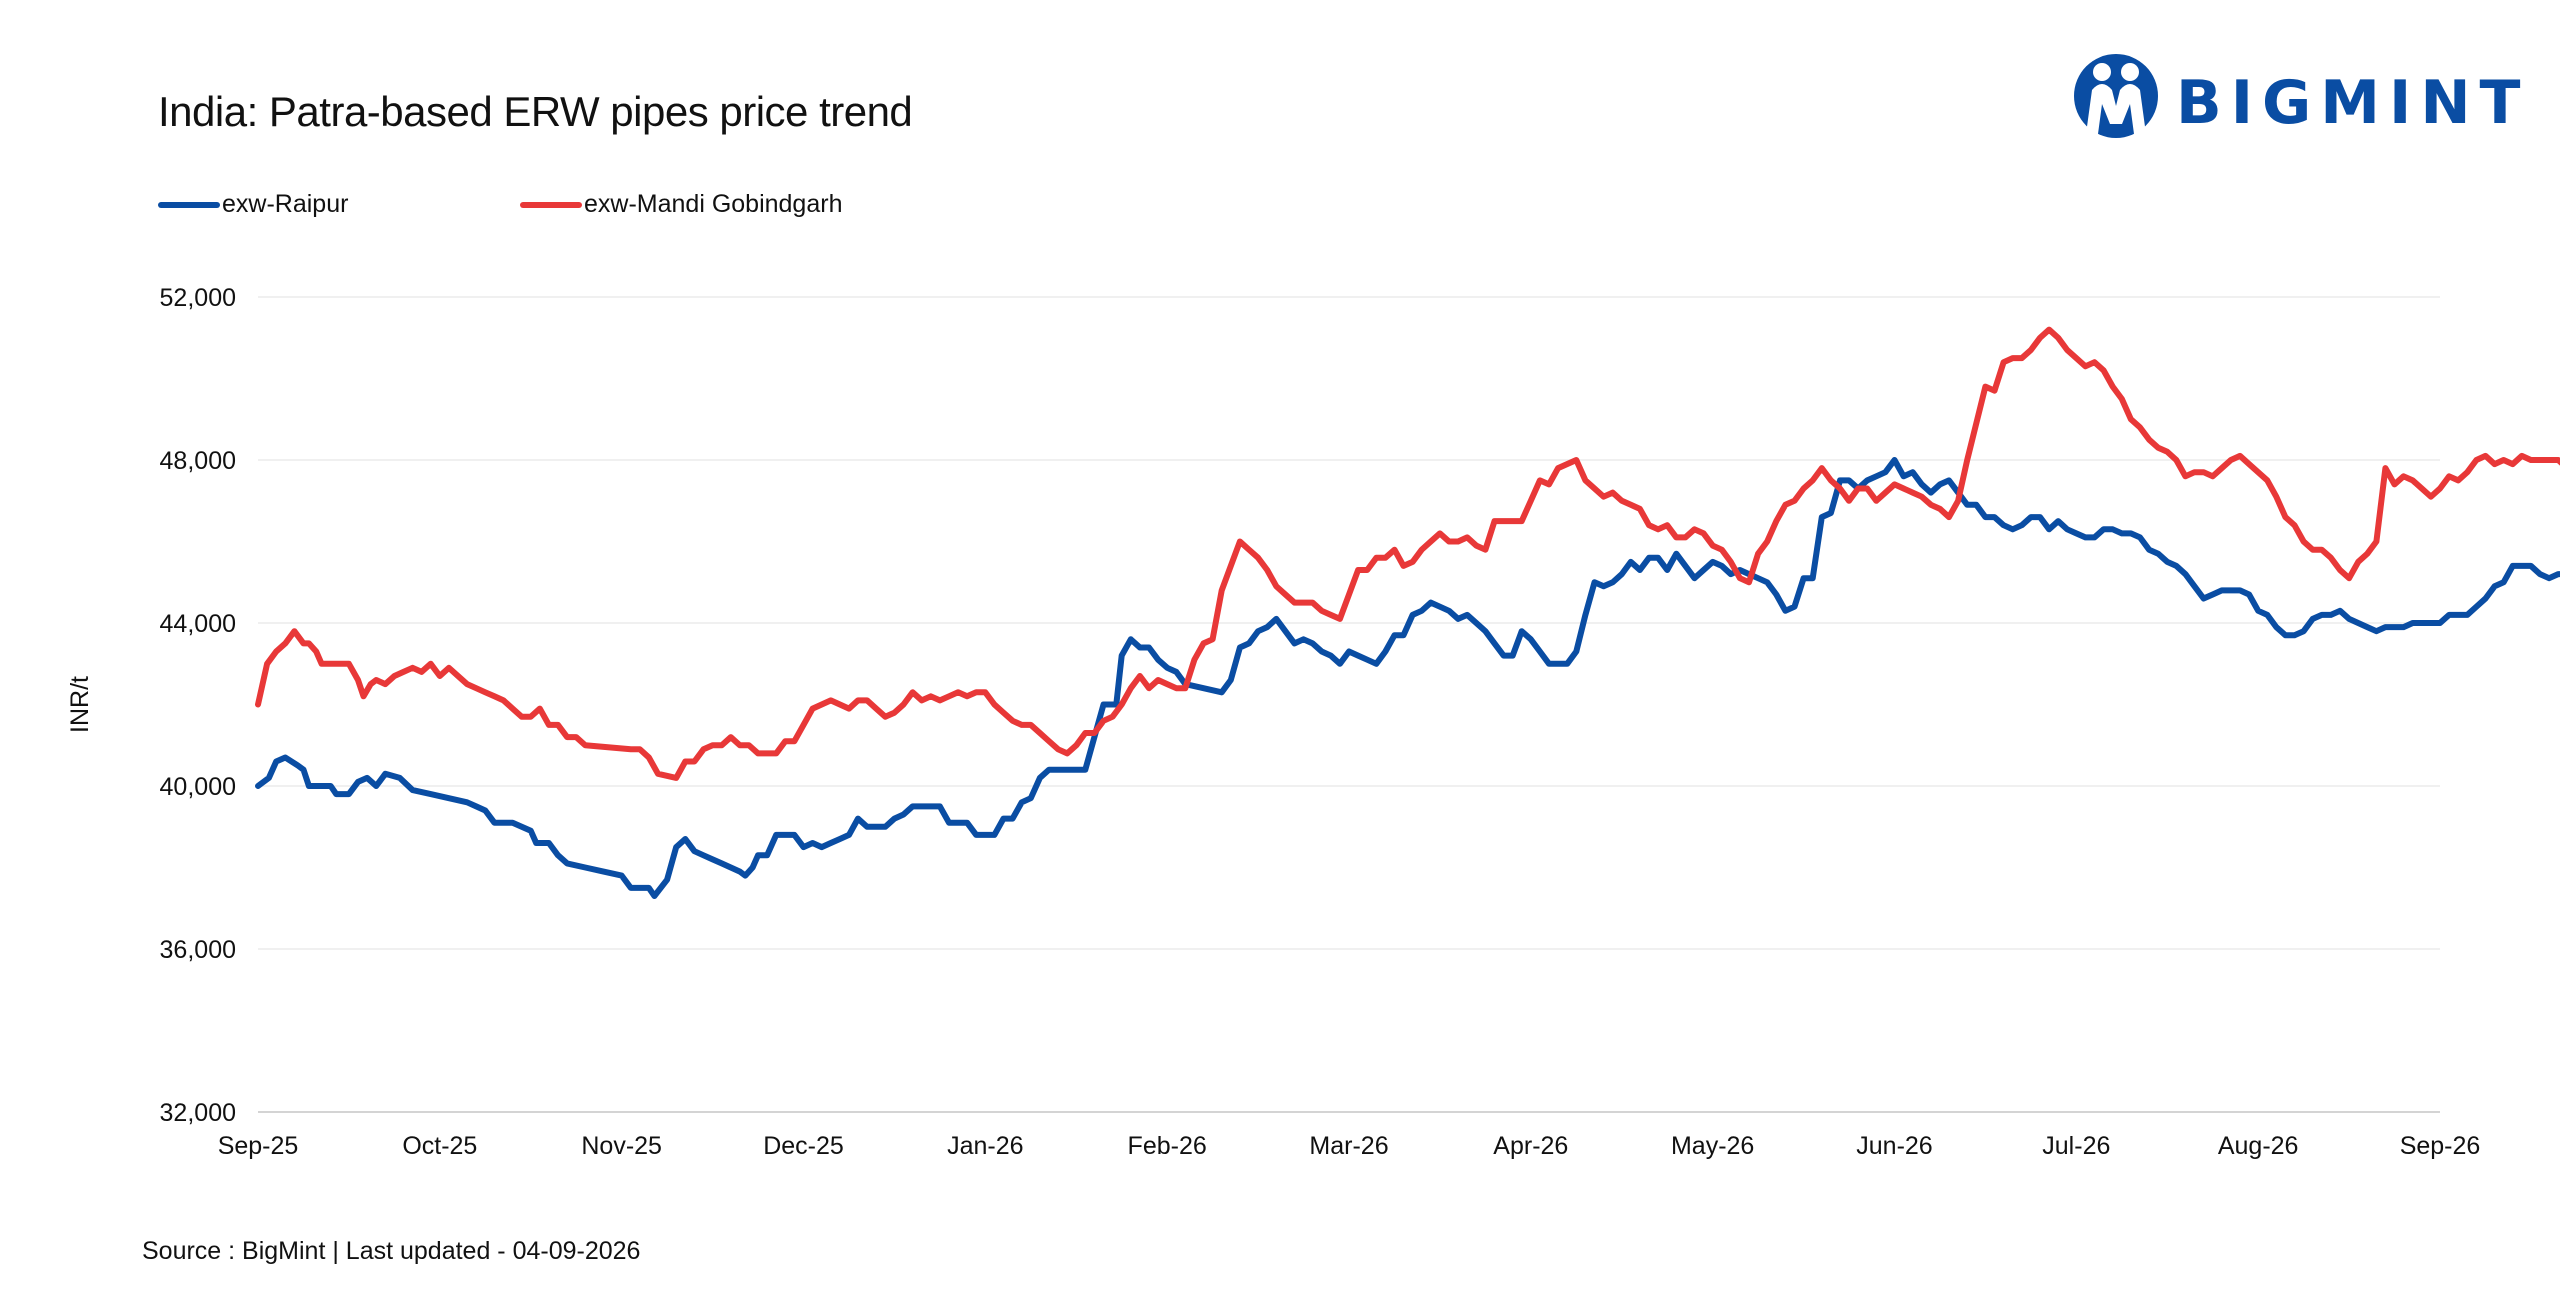 This screenshot has height=1292, width=2560. Describe the element at coordinates (2353, 103) in the screenshot. I see `brand-name: BIGMINT` at that location.